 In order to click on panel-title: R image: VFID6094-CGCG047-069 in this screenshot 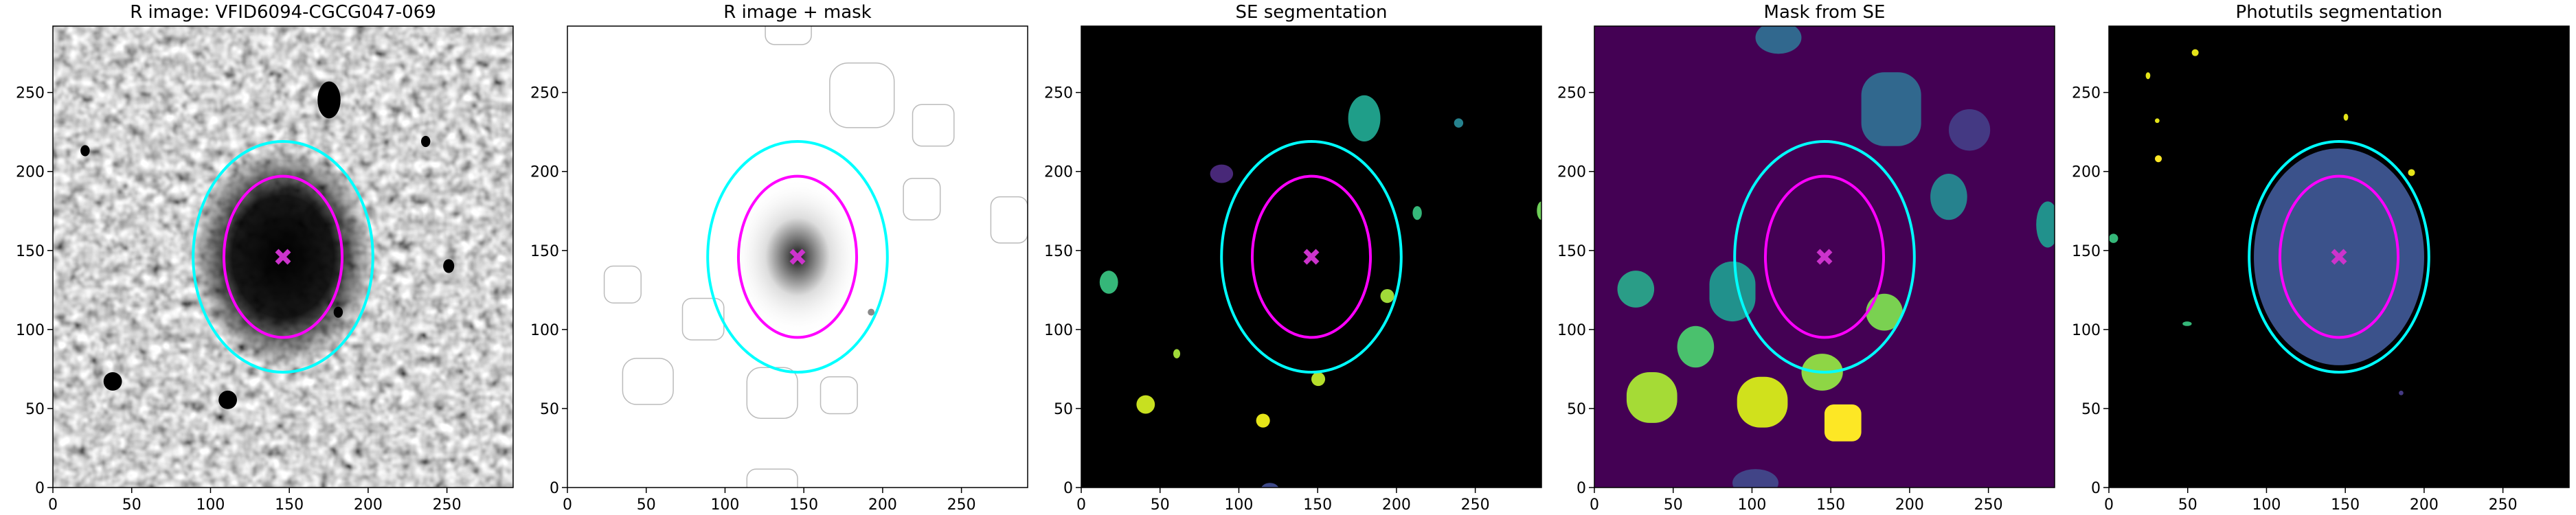, I will do `click(283, 12)`.